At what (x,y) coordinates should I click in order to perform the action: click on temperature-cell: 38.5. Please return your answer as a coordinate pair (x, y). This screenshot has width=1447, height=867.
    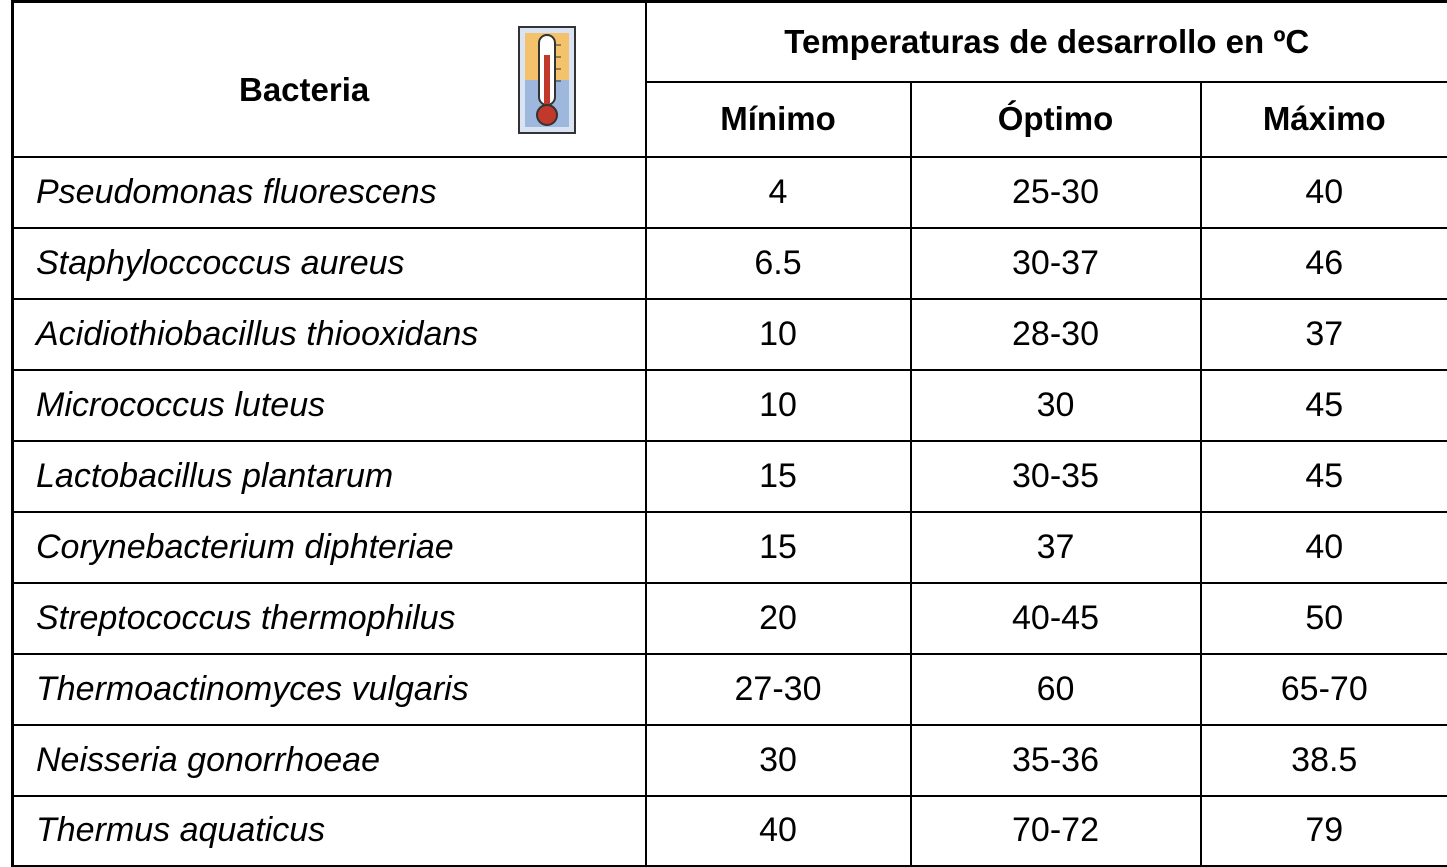
    Looking at the image, I should click on (1323, 760).